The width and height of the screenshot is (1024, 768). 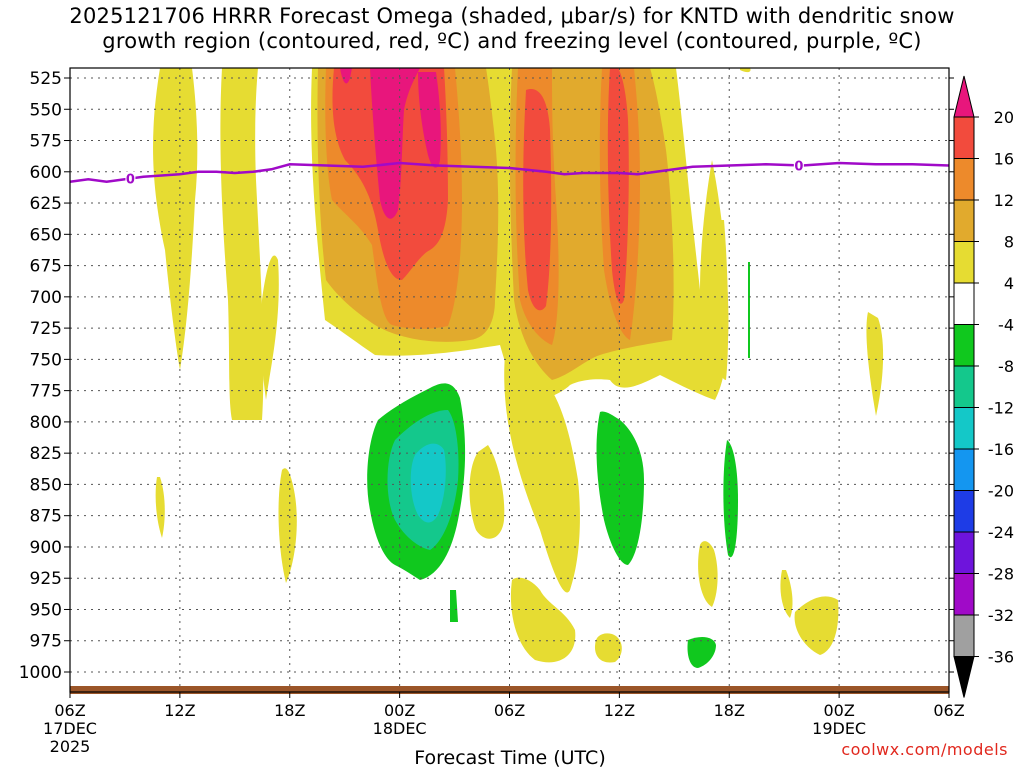 I want to click on colorbar-label: -36, so click(x=1001, y=657).